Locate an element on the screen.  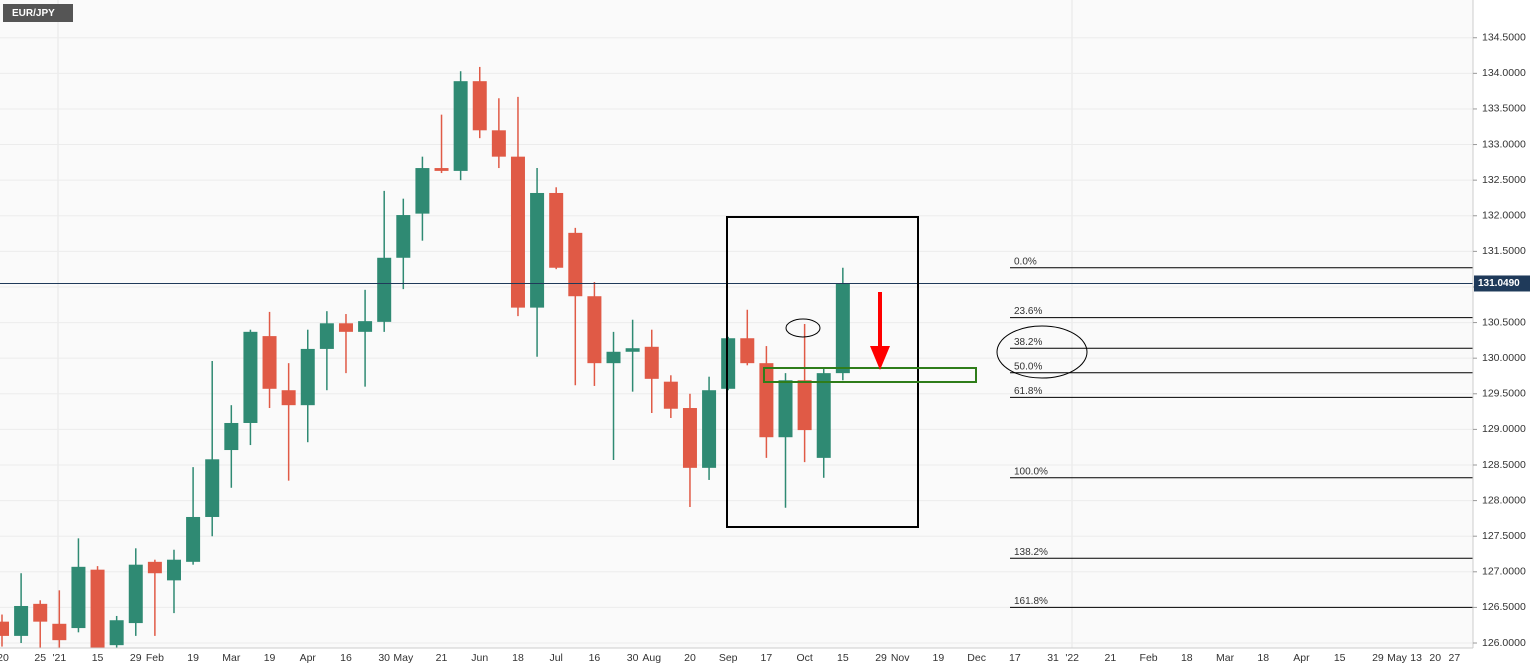
fib-label: 161.8% is located at coordinates (1031, 601).